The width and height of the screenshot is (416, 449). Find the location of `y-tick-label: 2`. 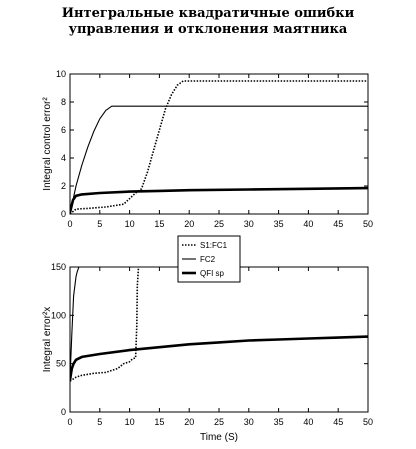

y-tick-label: 2 is located at coordinates (63, 186).